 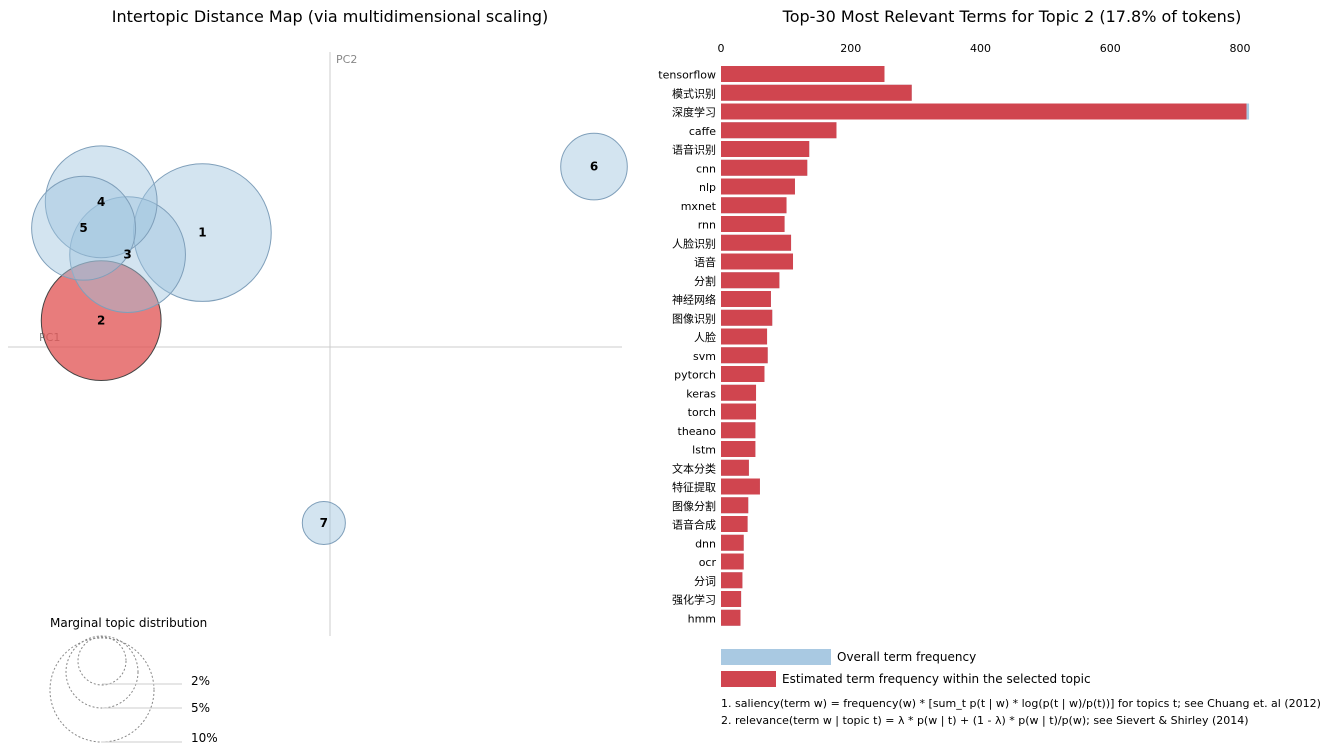 What do you see at coordinates (744, 355) in the screenshot?
I see `bar-estimated-svm` at bounding box center [744, 355].